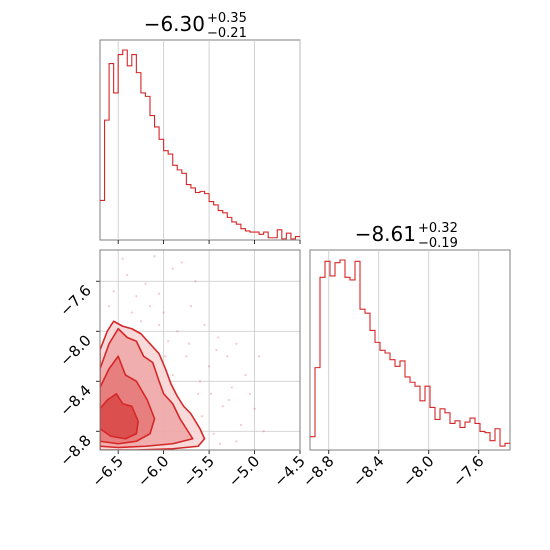 This screenshot has width=550, height=550. I want to click on scatter-tick-label-y: −7.6, so click(75, 300).